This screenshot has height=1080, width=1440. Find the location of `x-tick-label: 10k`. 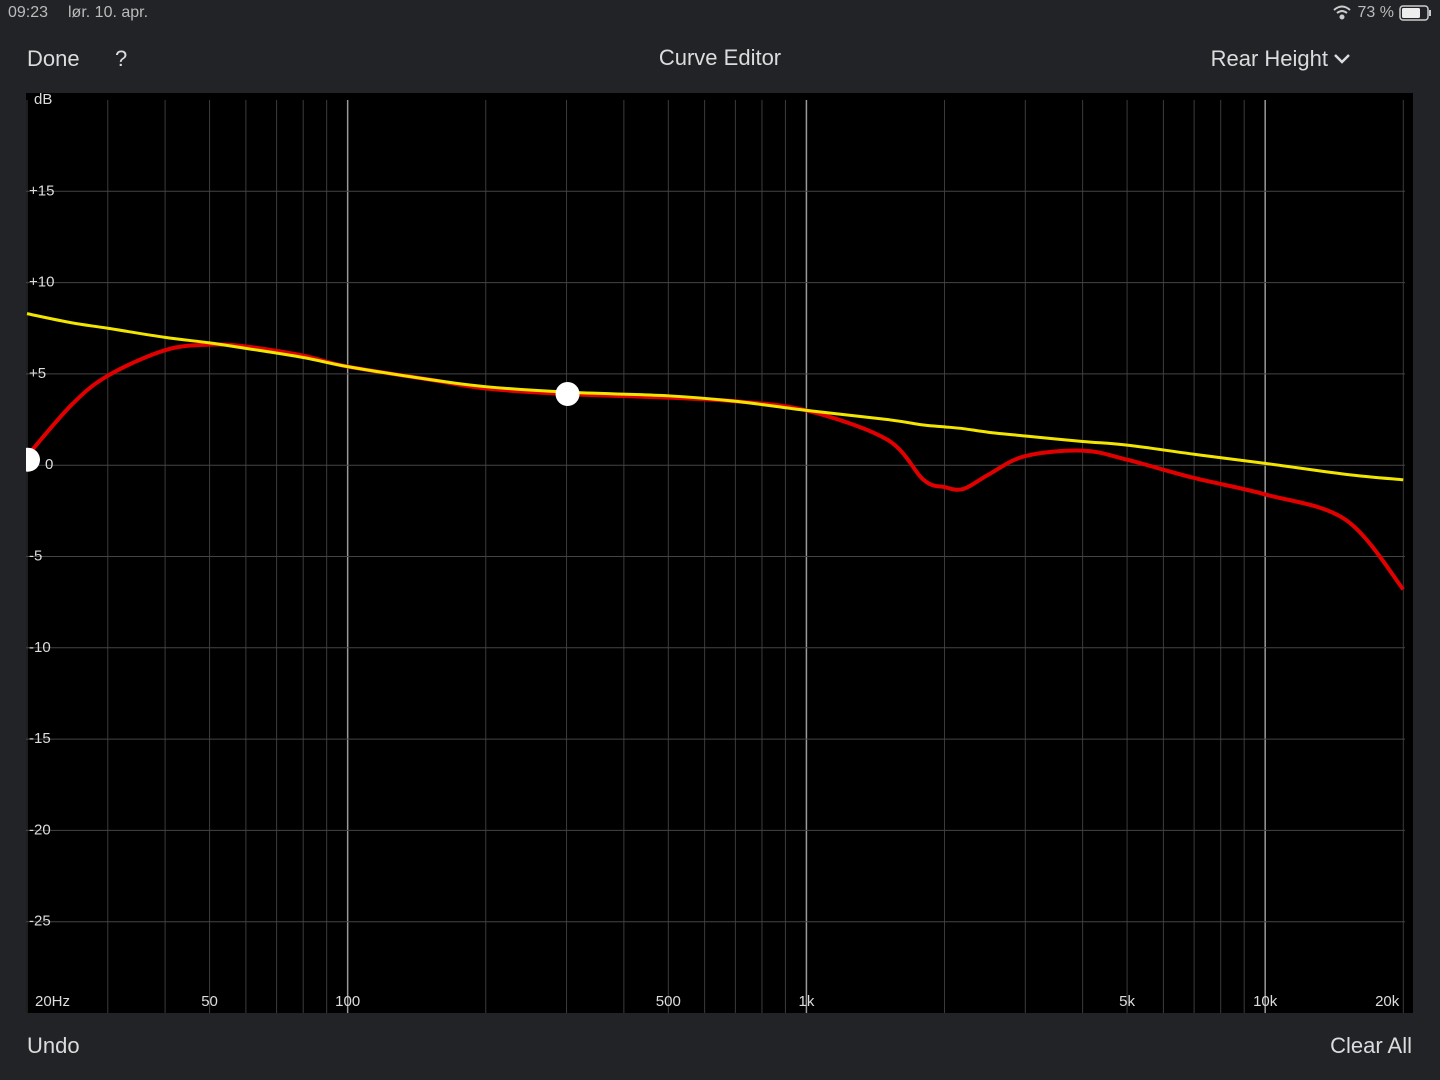

x-tick-label: 10k is located at coordinates (1265, 1001).